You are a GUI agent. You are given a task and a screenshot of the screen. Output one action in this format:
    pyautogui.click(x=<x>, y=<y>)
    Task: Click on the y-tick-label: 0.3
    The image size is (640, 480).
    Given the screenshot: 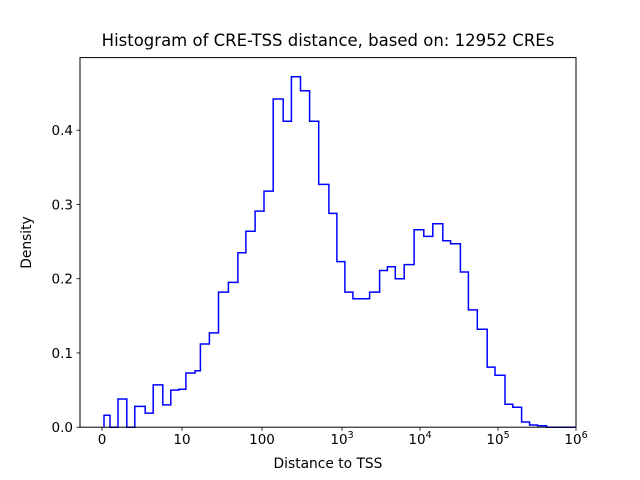 What is the action you would take?
    pyautogui.click(x=62, y=205)
    